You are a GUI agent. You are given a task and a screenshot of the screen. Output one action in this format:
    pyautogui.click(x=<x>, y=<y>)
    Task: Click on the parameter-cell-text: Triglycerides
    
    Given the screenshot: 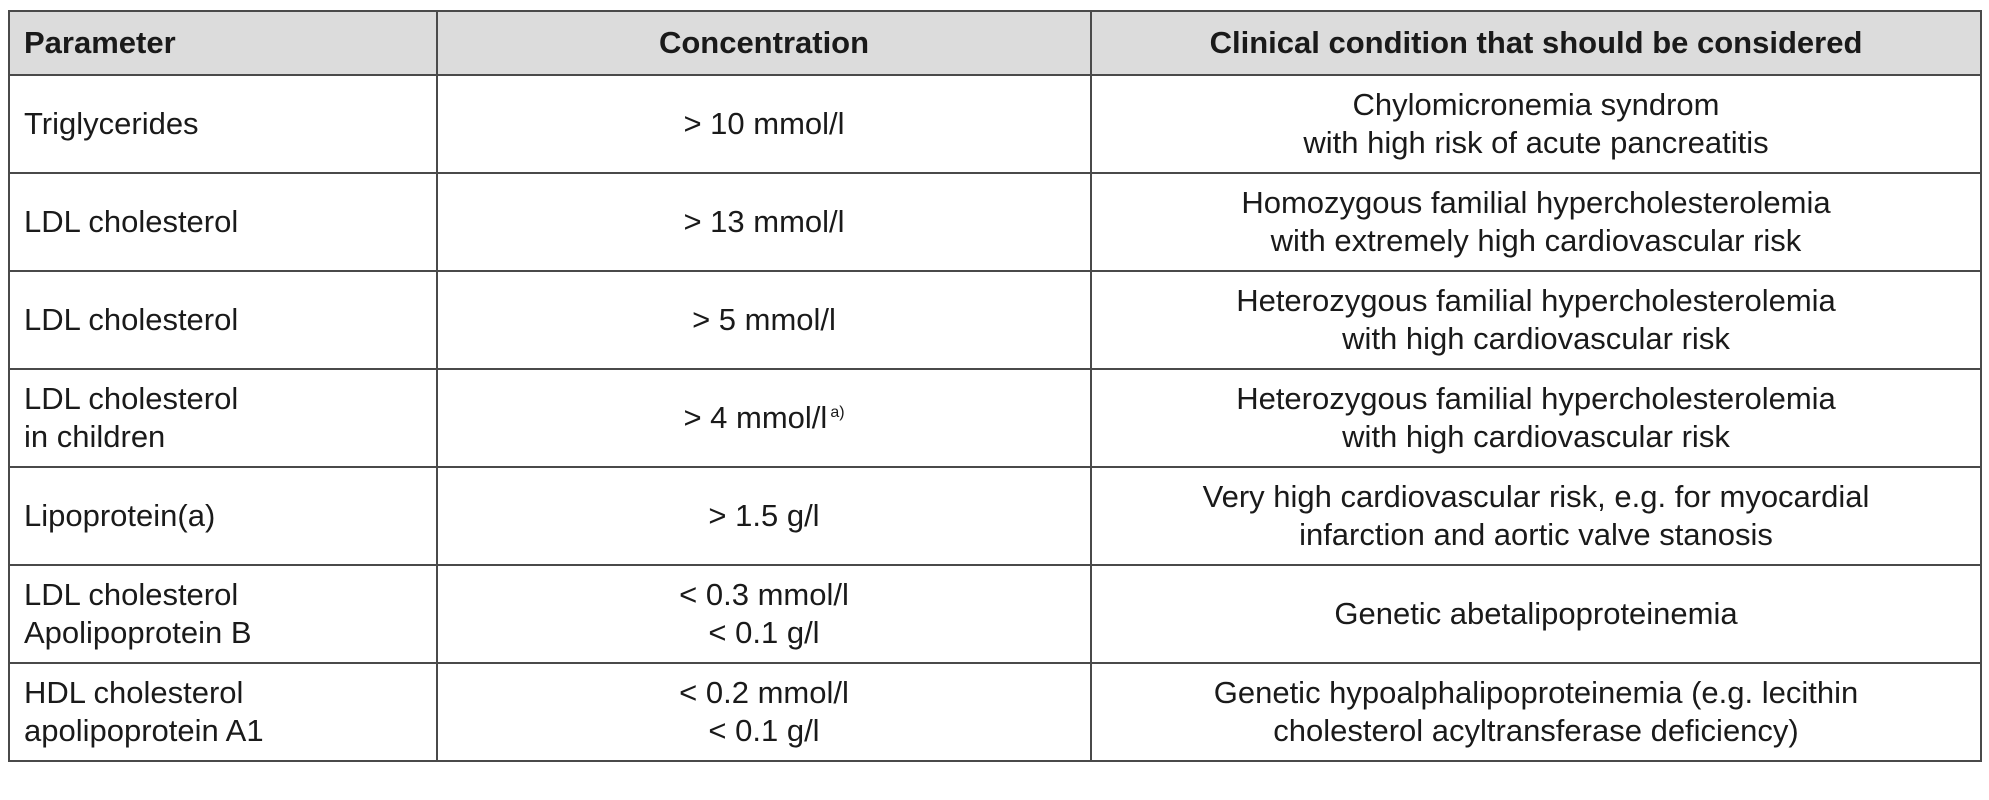 What is the action you would take?
    pyautogui.click(x=111, y=123)
    